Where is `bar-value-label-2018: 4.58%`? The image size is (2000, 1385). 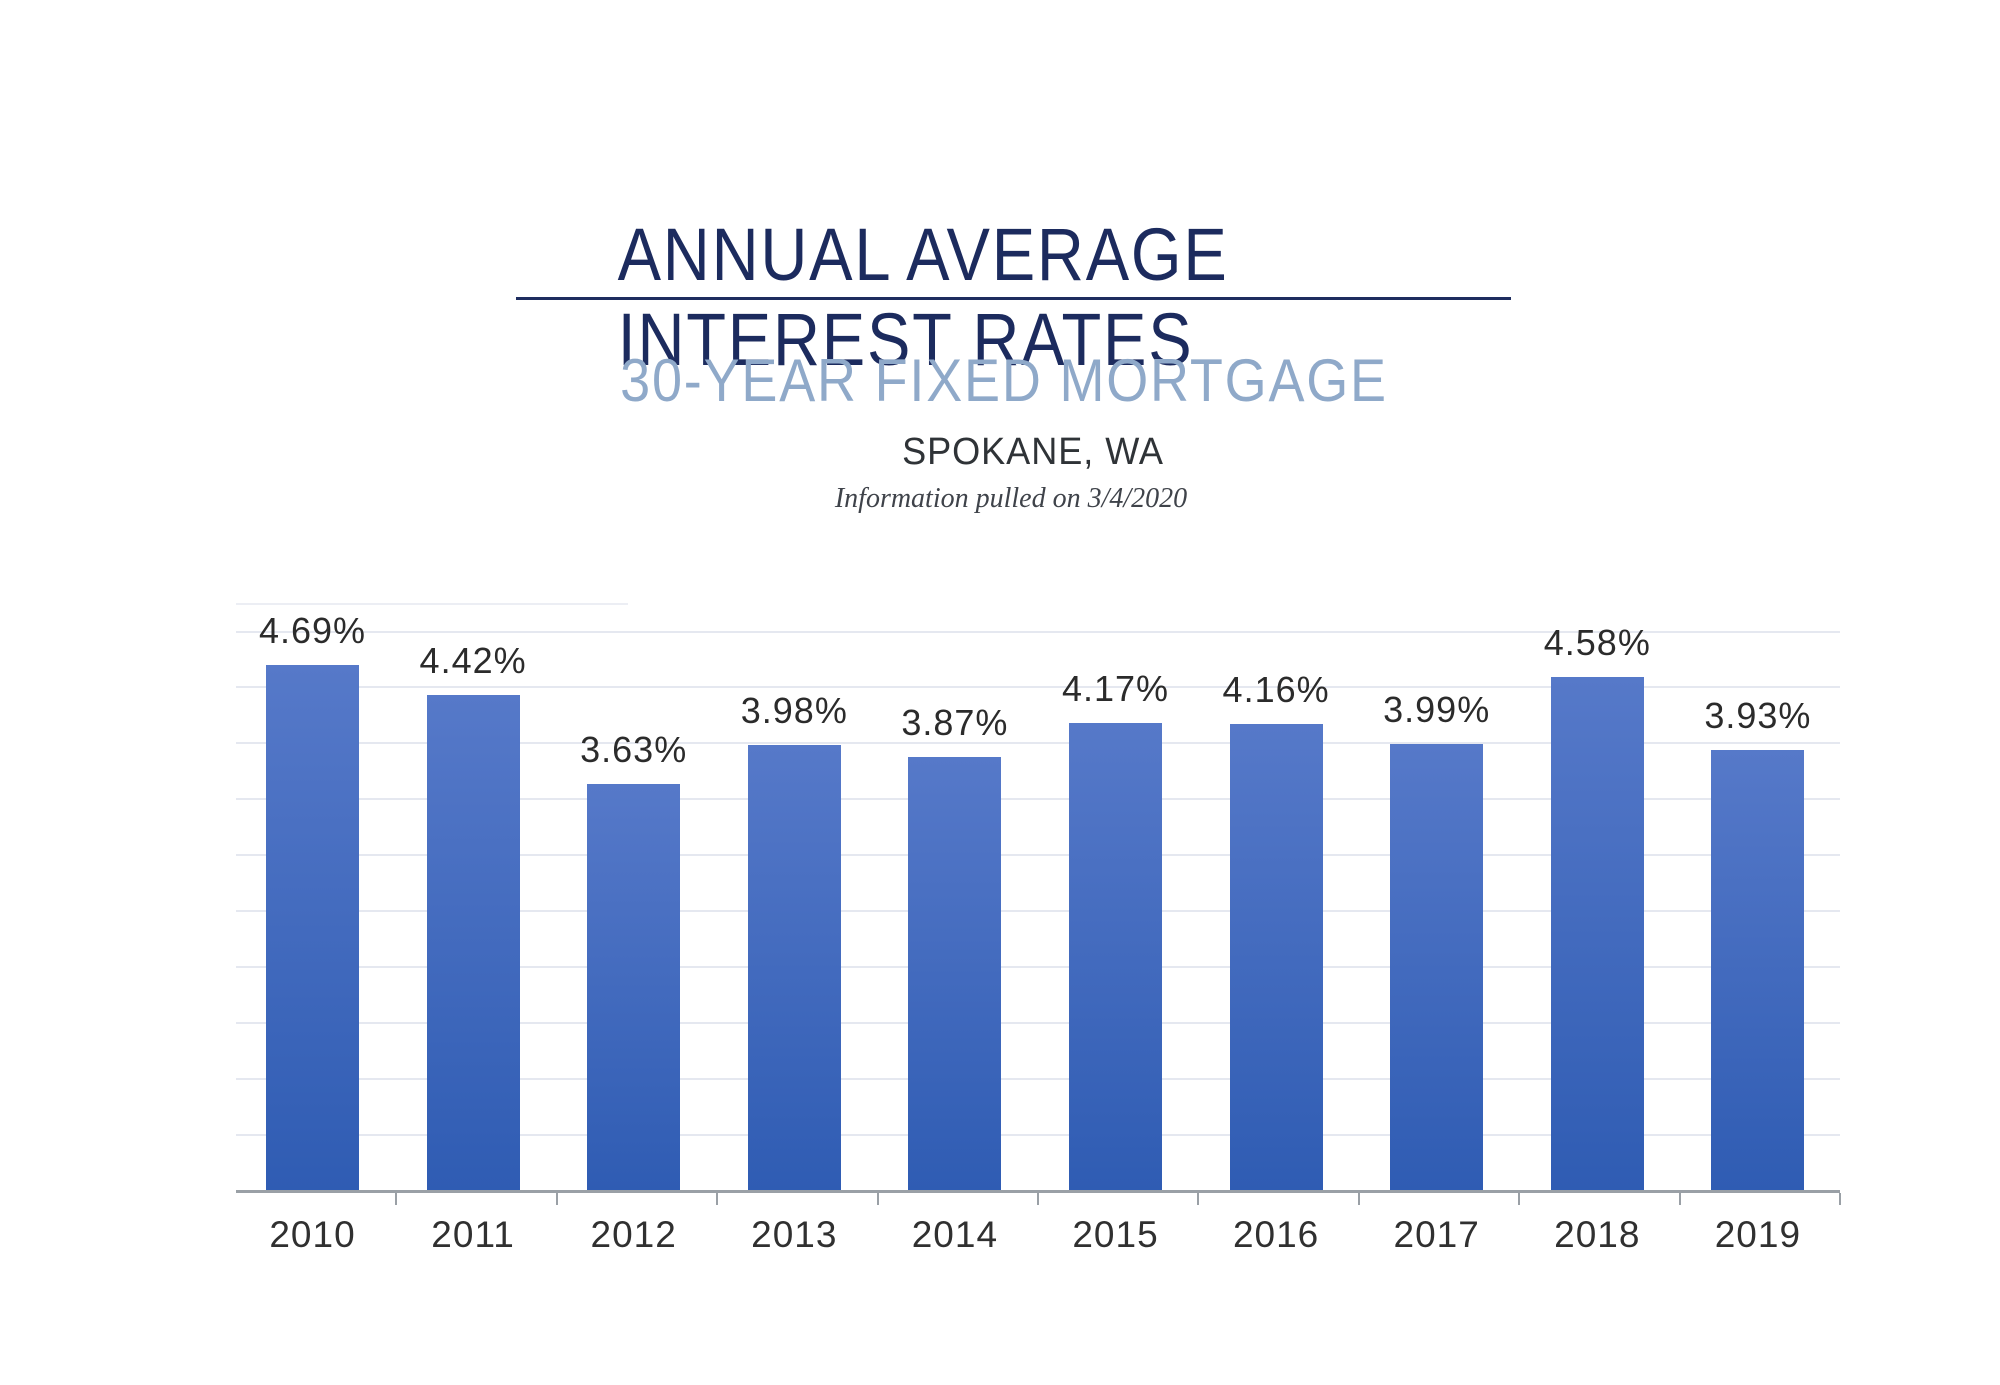 bar-value-label-2018: 4.58% is located at coordinates (1597, 643).